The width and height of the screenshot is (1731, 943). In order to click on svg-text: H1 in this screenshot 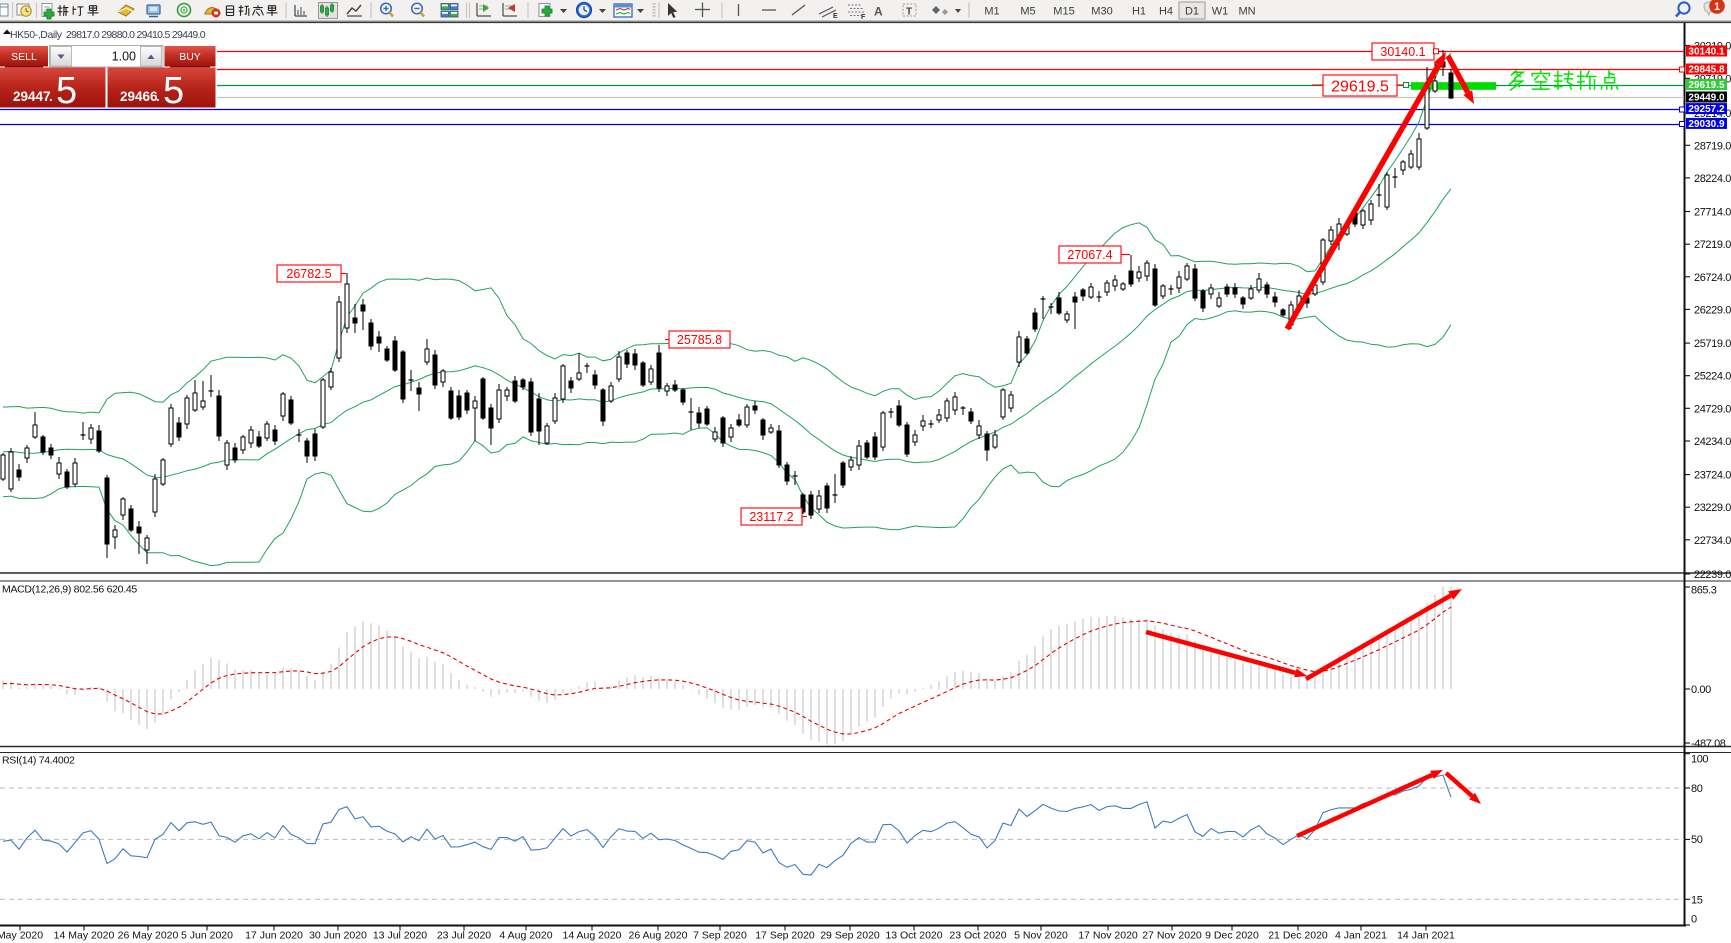, I will do `click(1139, 12)`.